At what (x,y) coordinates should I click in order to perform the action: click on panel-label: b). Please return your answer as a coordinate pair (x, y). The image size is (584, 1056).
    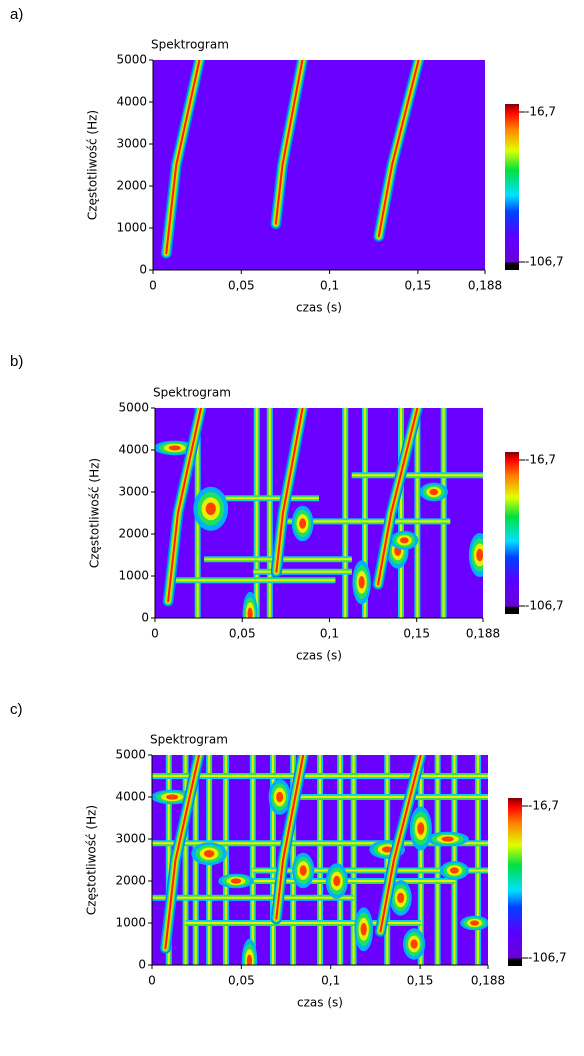
    Looking at the image, I should click on (16, 361).